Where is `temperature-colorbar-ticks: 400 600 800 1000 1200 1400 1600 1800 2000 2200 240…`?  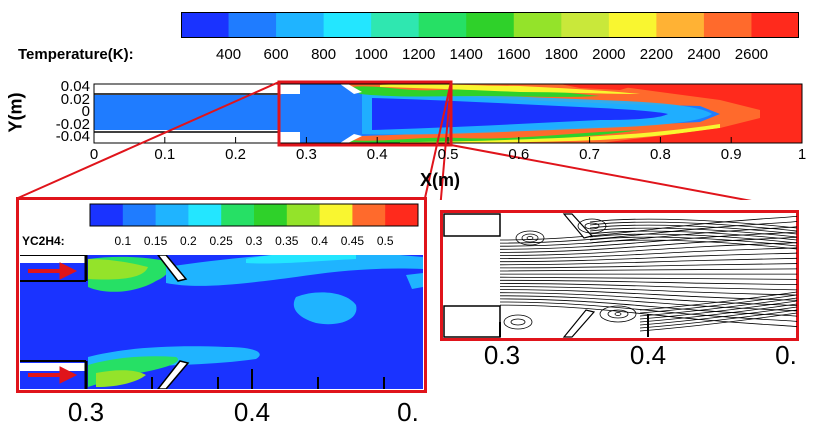
temperature-colorbar-ticks: 400 600 800 1000 1200 1400 1600 1800 2000 2200 240… is located at coordinates (408, 56).